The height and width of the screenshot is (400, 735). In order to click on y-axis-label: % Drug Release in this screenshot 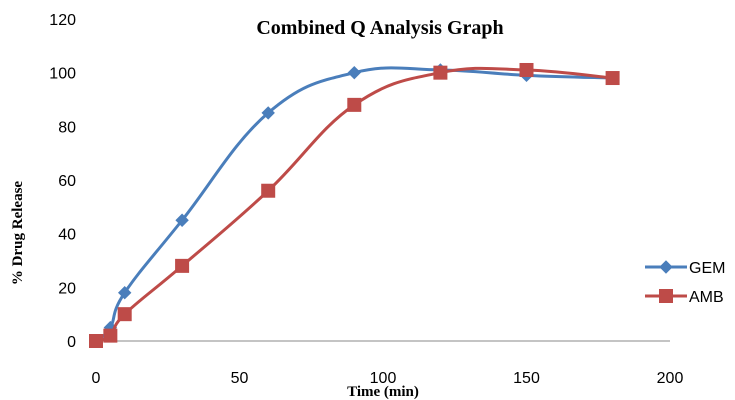, I will do `click(18, 233)`.